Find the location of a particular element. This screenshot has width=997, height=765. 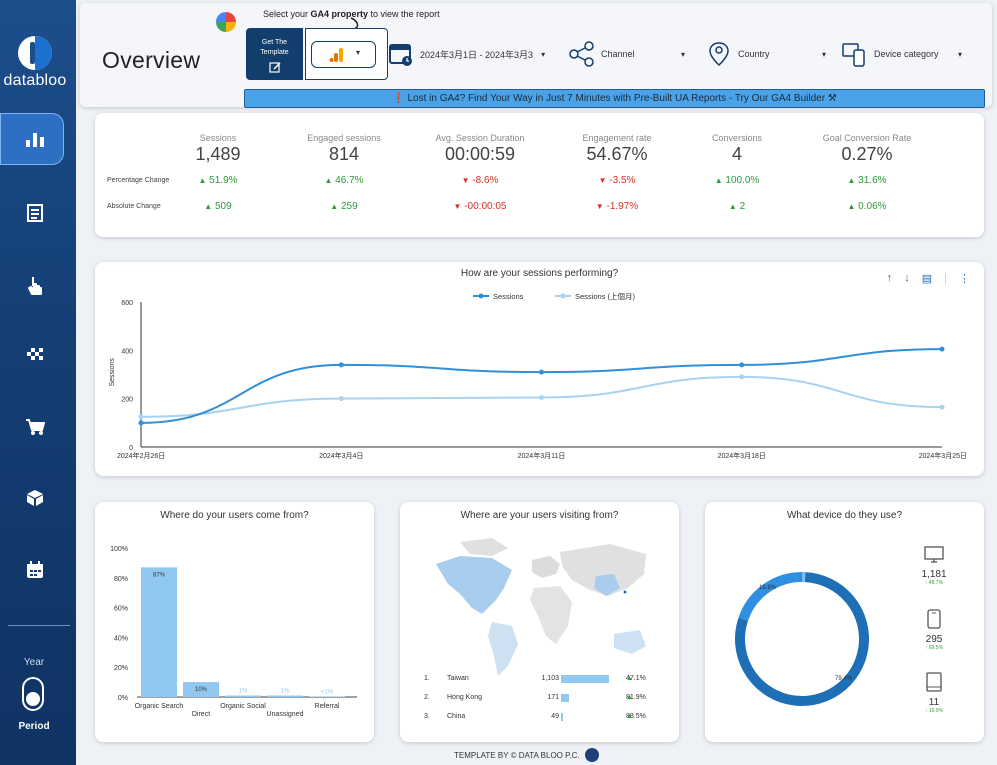

kpi-absolute-change: ▼ -1.97% is located at coordinates (617, 206).